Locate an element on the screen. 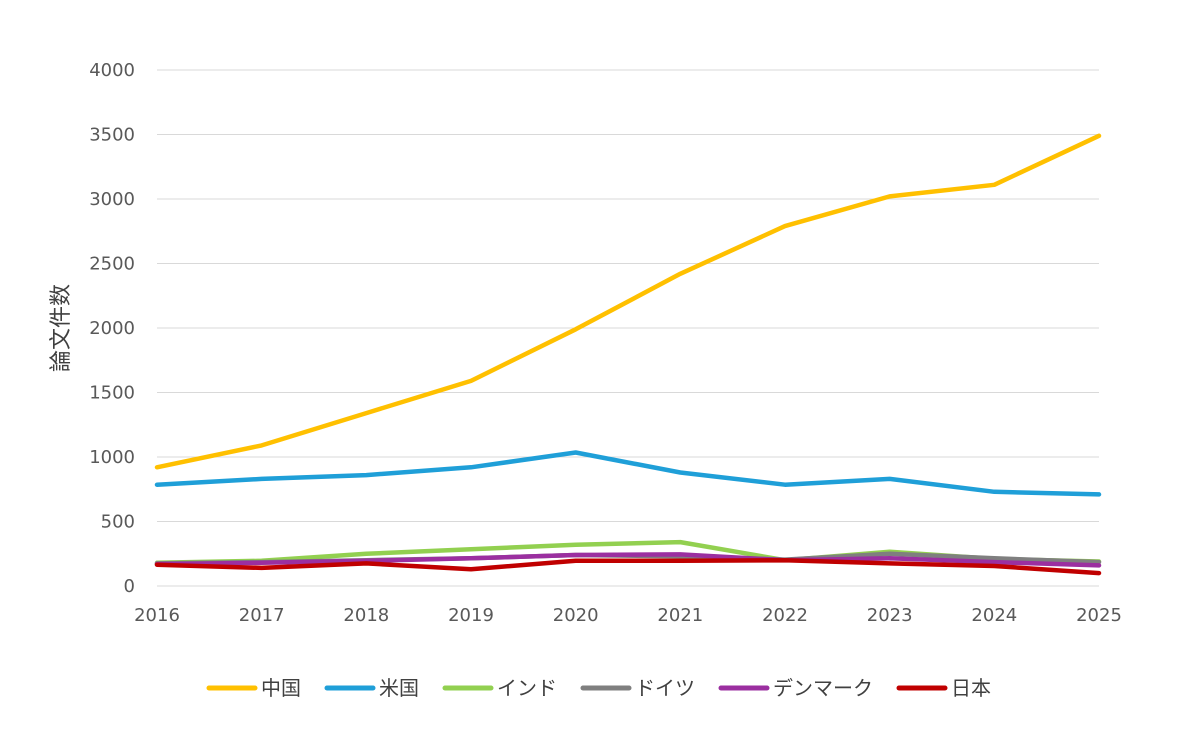  legend: 中国 米国 インド ドイツ デンマーク 日本 is located at coordinates (598, 688).